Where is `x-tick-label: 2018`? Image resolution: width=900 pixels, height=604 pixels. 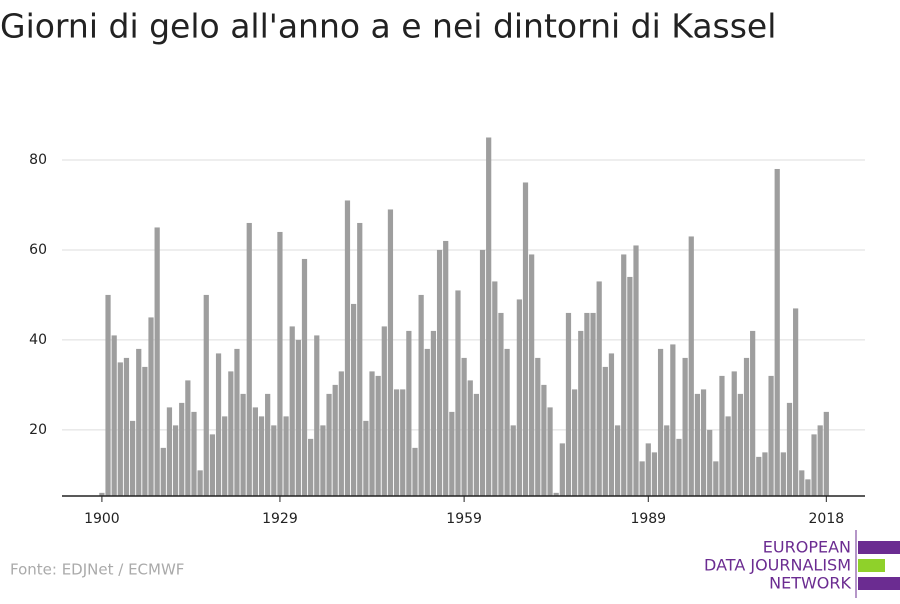 x-tick-label: 2018 is located at coordinates (827, 519).